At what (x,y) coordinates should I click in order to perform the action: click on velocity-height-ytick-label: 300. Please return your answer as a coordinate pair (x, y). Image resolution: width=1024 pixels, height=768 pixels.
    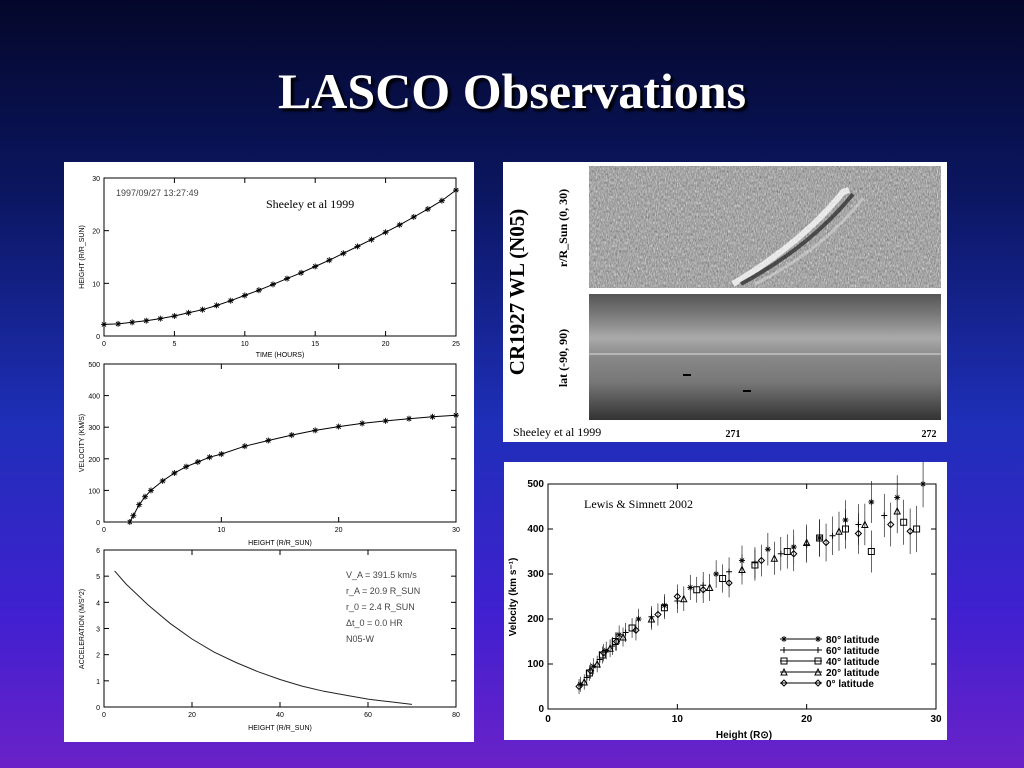
    Looking at the image, I should click on (94, 428).